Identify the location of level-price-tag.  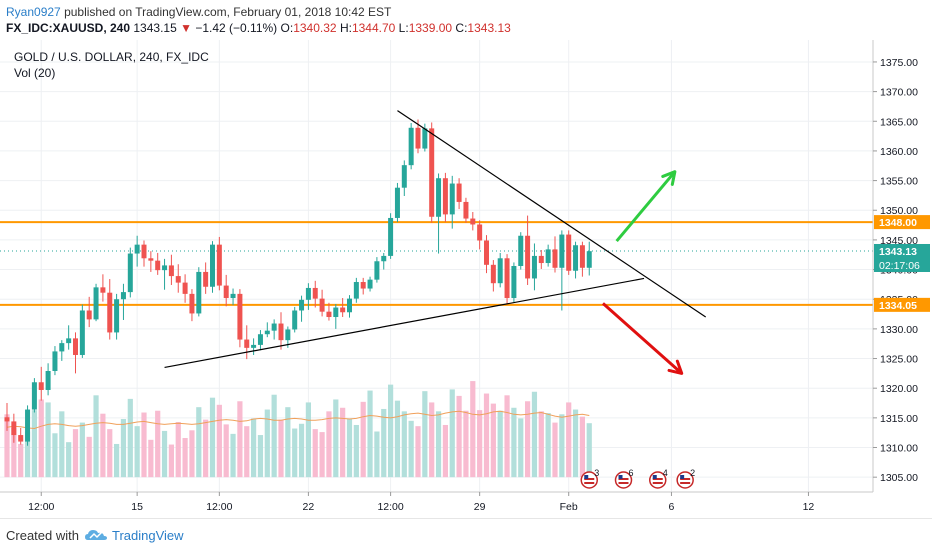
(902, 222).